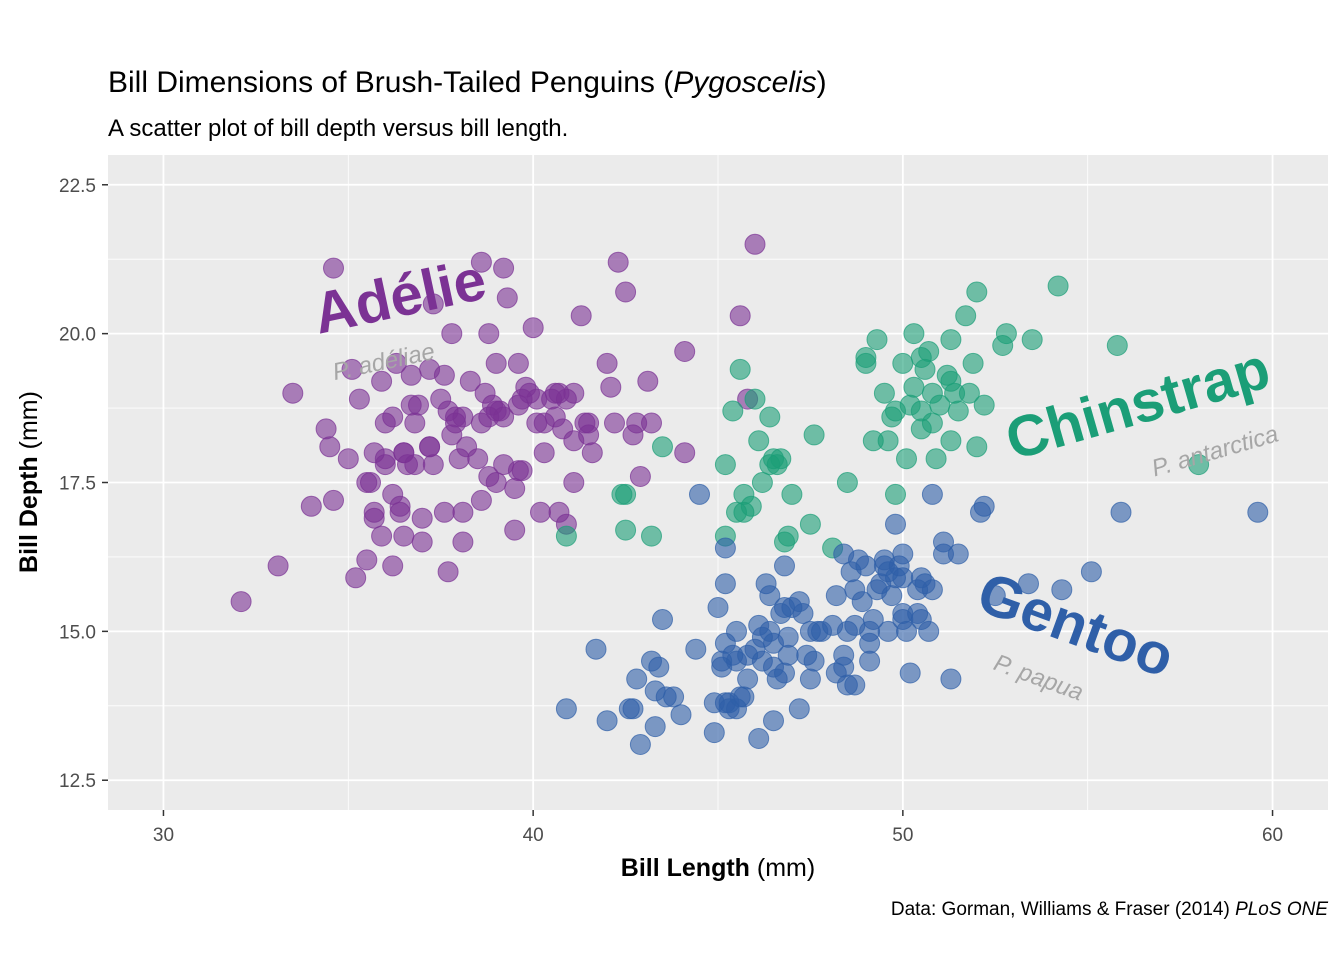 This screenshot has width=1344, height=960. Describe the element at coordinates (1272, 835) in the screenshot. I see `x-tick-label: 60` at that location.